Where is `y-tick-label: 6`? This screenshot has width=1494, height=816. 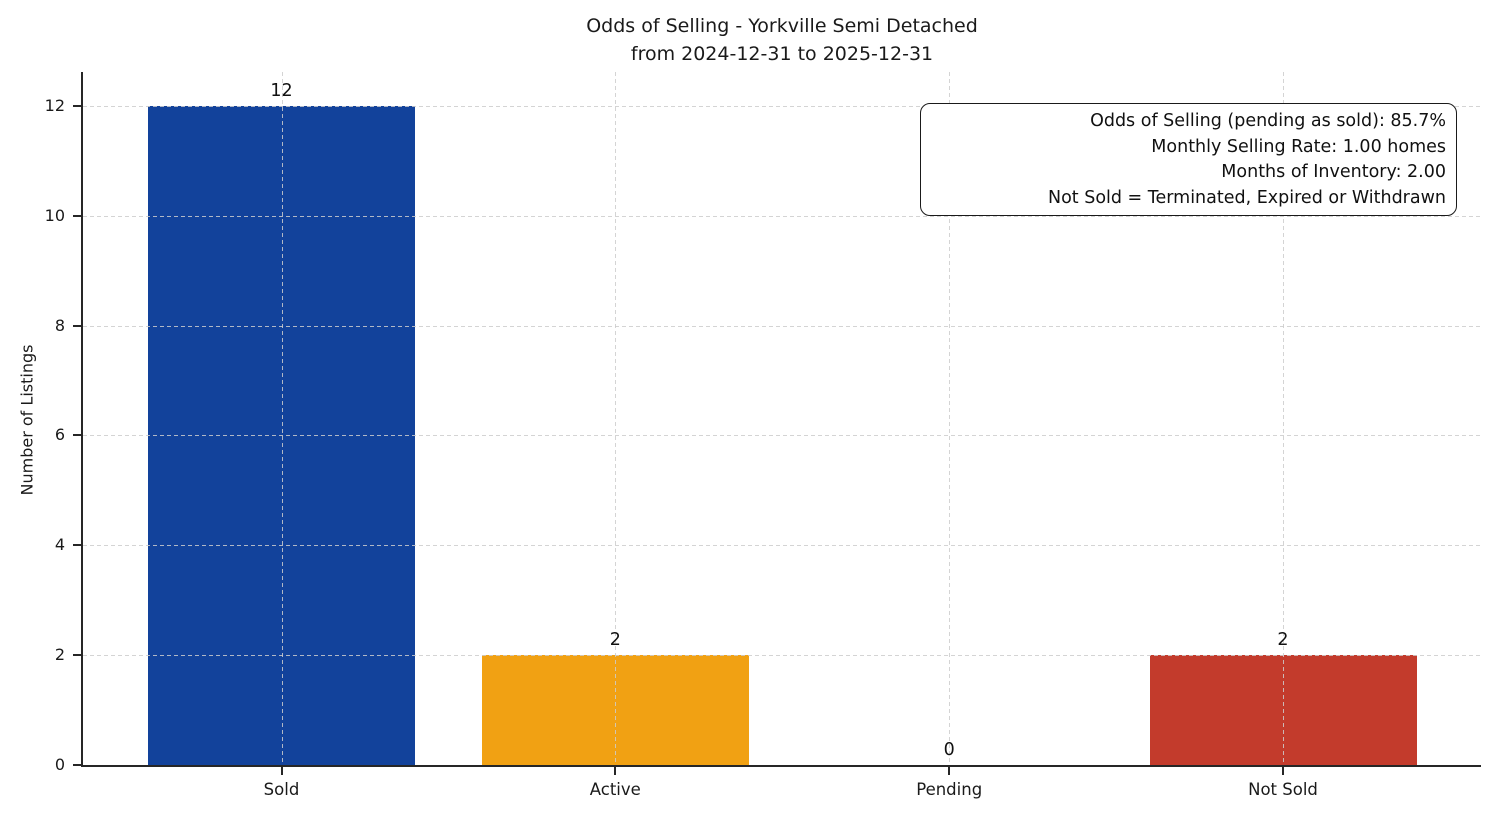 y-tick-label: 6 is located at coordinates (59, 435).